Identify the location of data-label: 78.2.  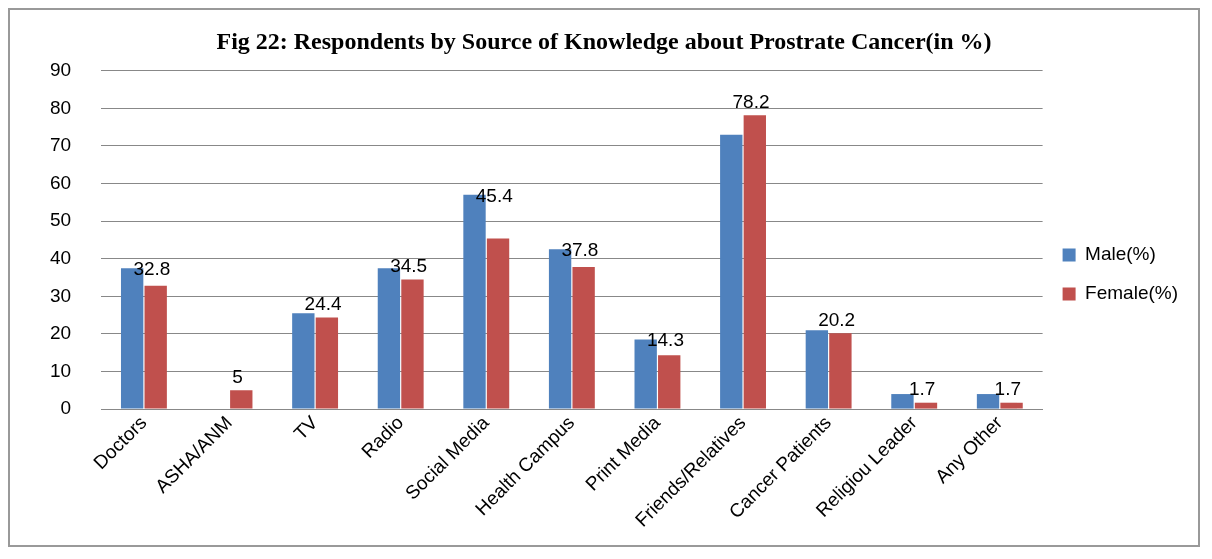
(751, 101).